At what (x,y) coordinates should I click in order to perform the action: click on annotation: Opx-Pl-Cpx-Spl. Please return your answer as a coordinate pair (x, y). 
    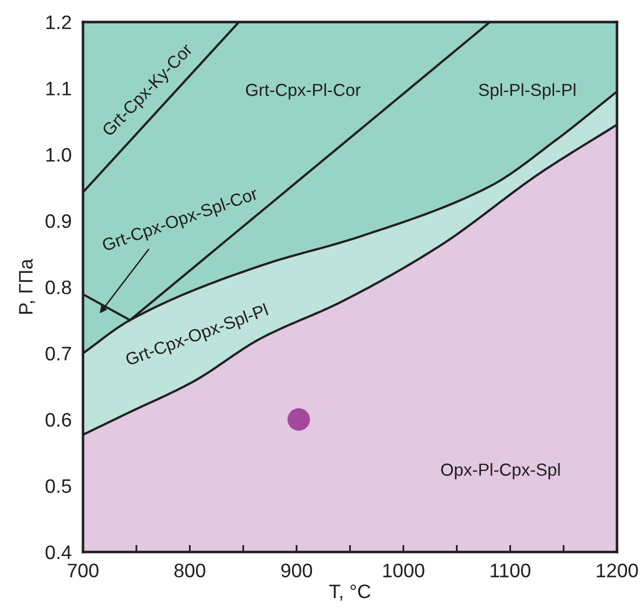
    Looking at the image, I should click on (500, 471).